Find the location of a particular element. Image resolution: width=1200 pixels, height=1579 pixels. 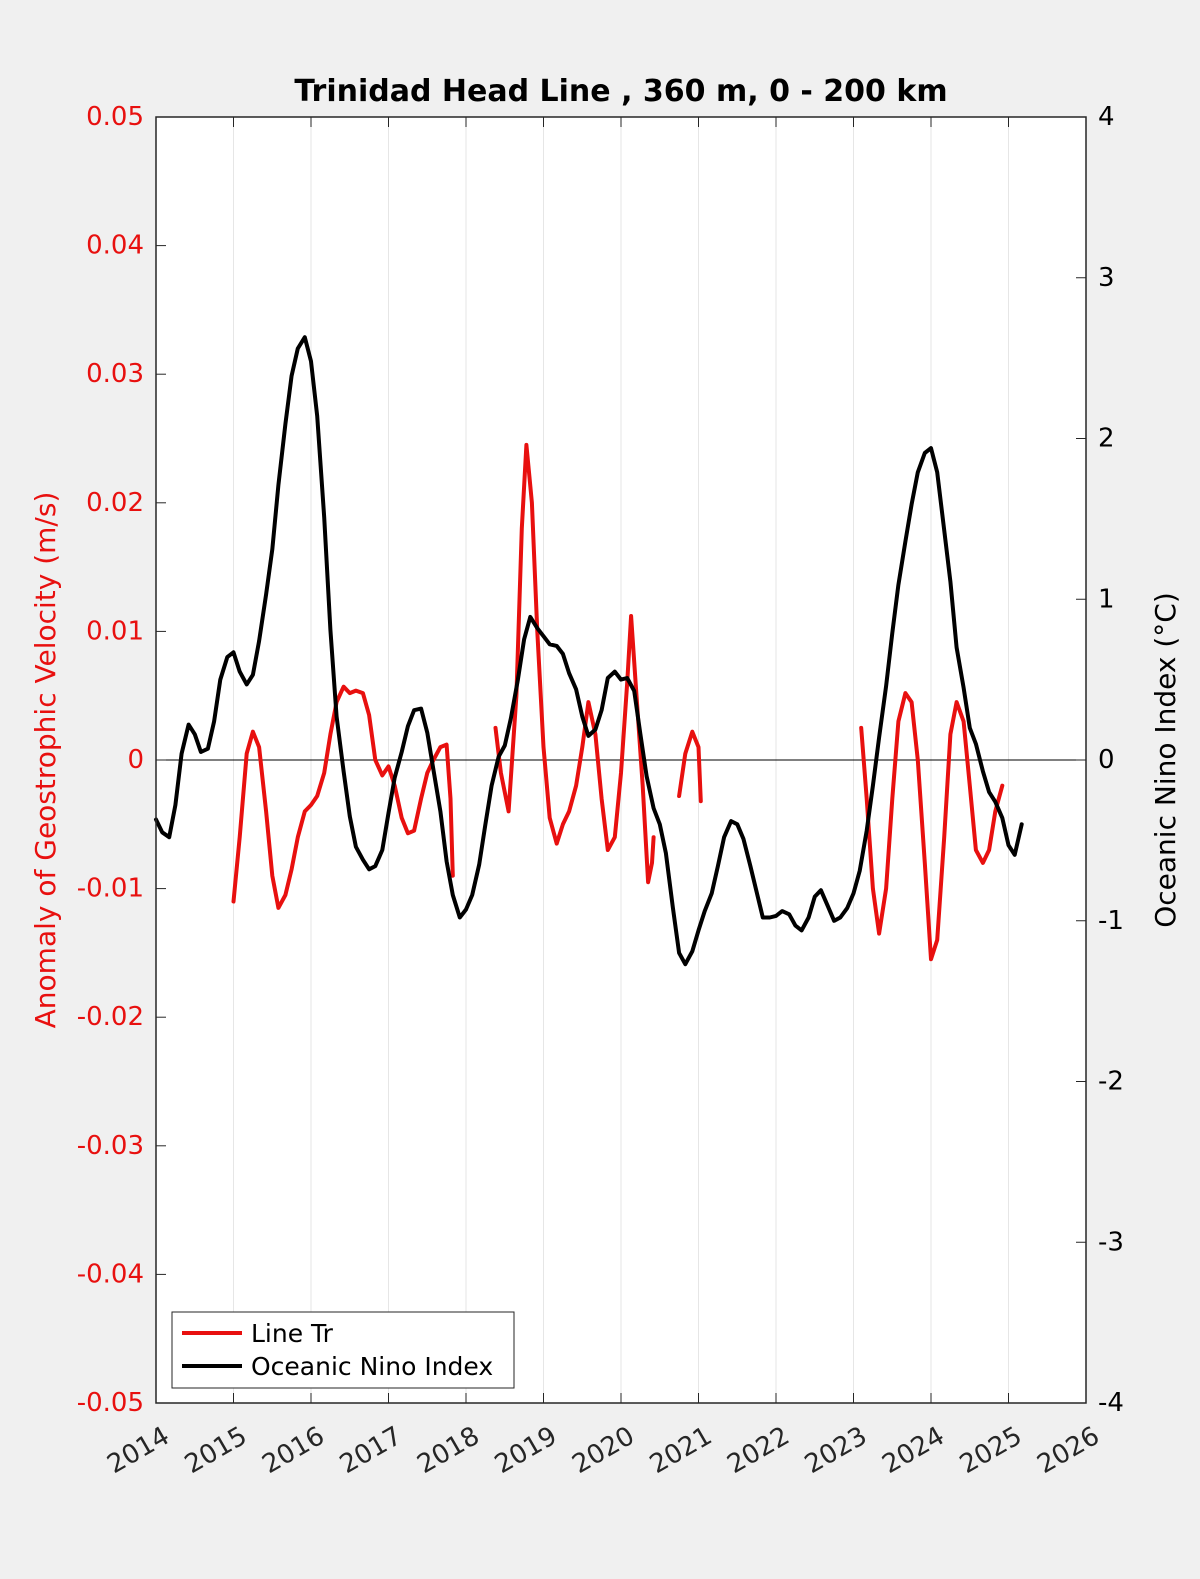

chart-title: Trinidad Head Line , 360 m, 0 - 200 km is located at coordinates (620, 91).